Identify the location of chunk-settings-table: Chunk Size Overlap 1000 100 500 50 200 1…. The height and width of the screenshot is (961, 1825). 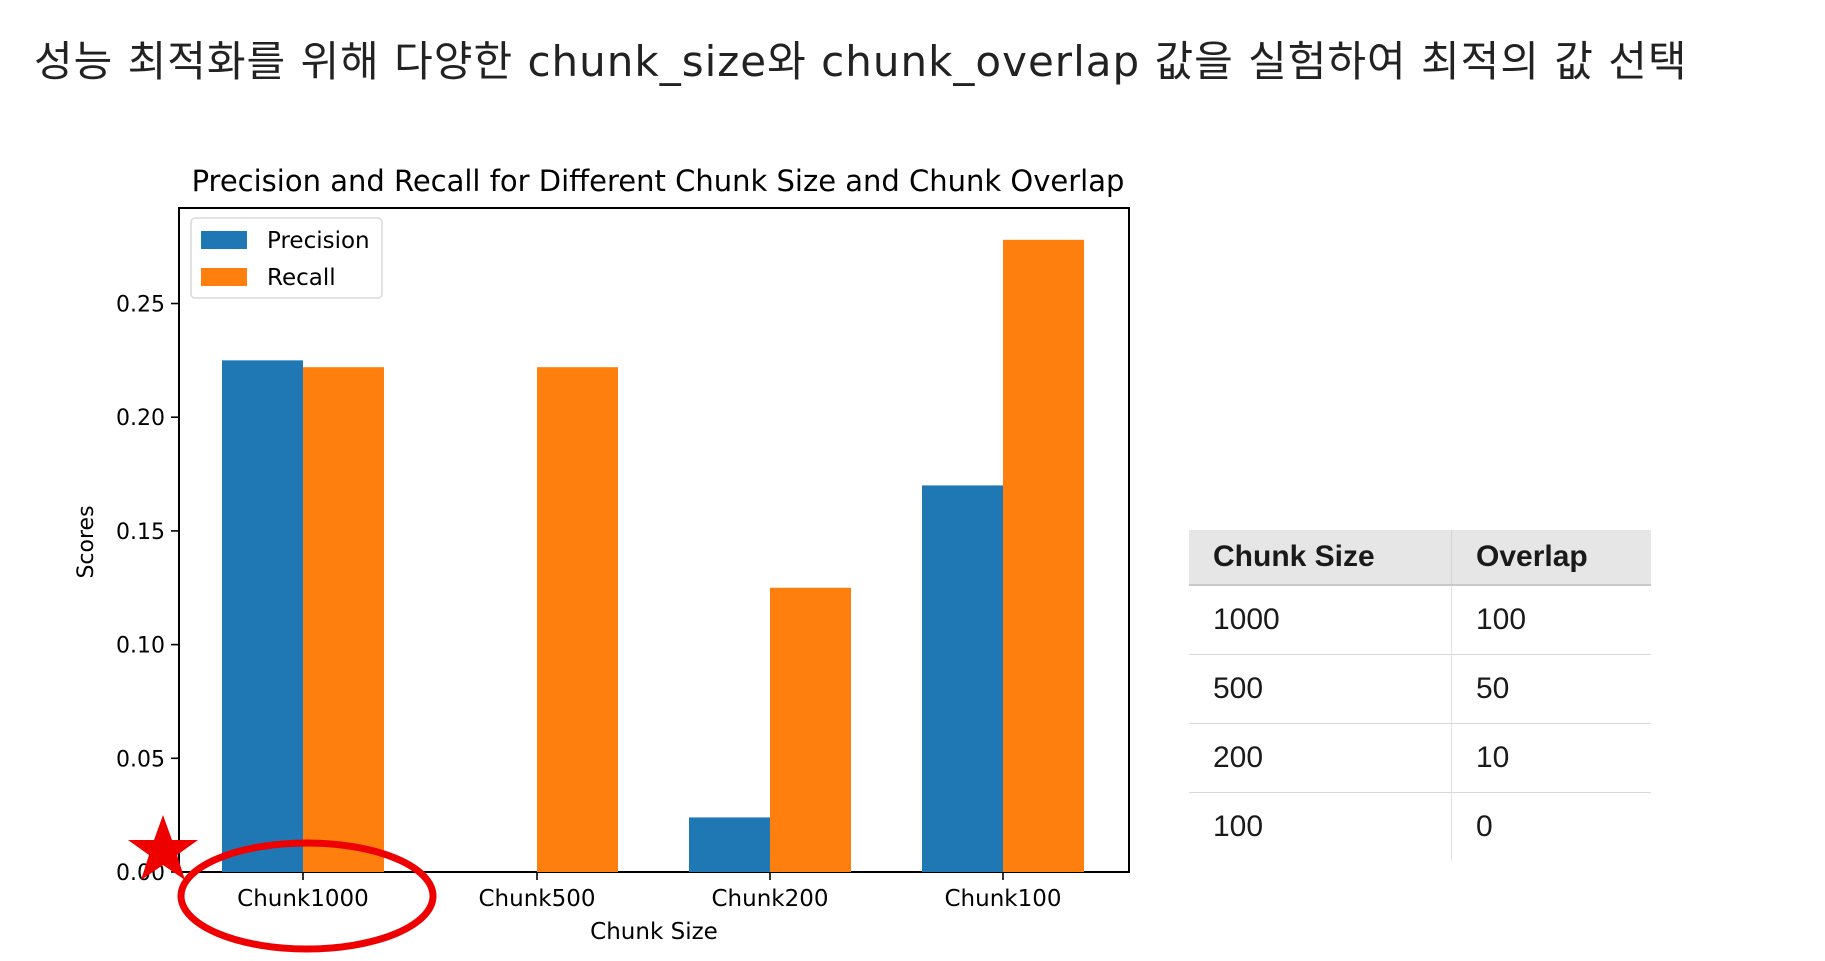
(1420, 695).